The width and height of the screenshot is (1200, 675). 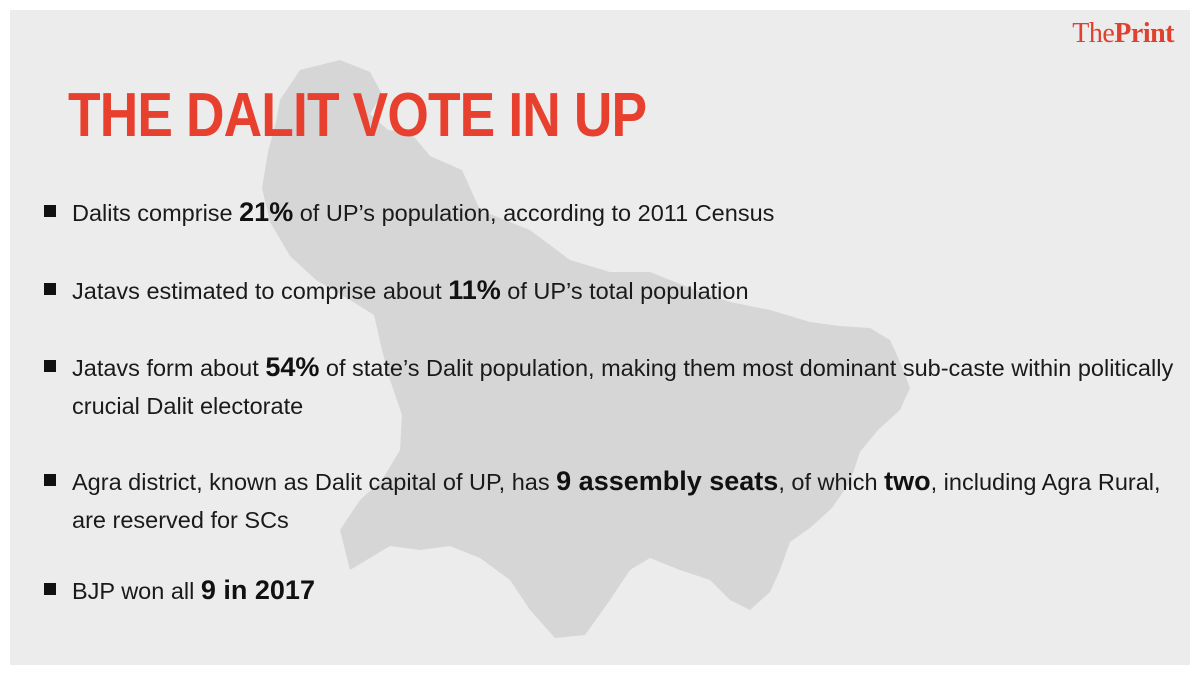 I want to click on fact-segment: BJP won all, so click(x=136, y=591).